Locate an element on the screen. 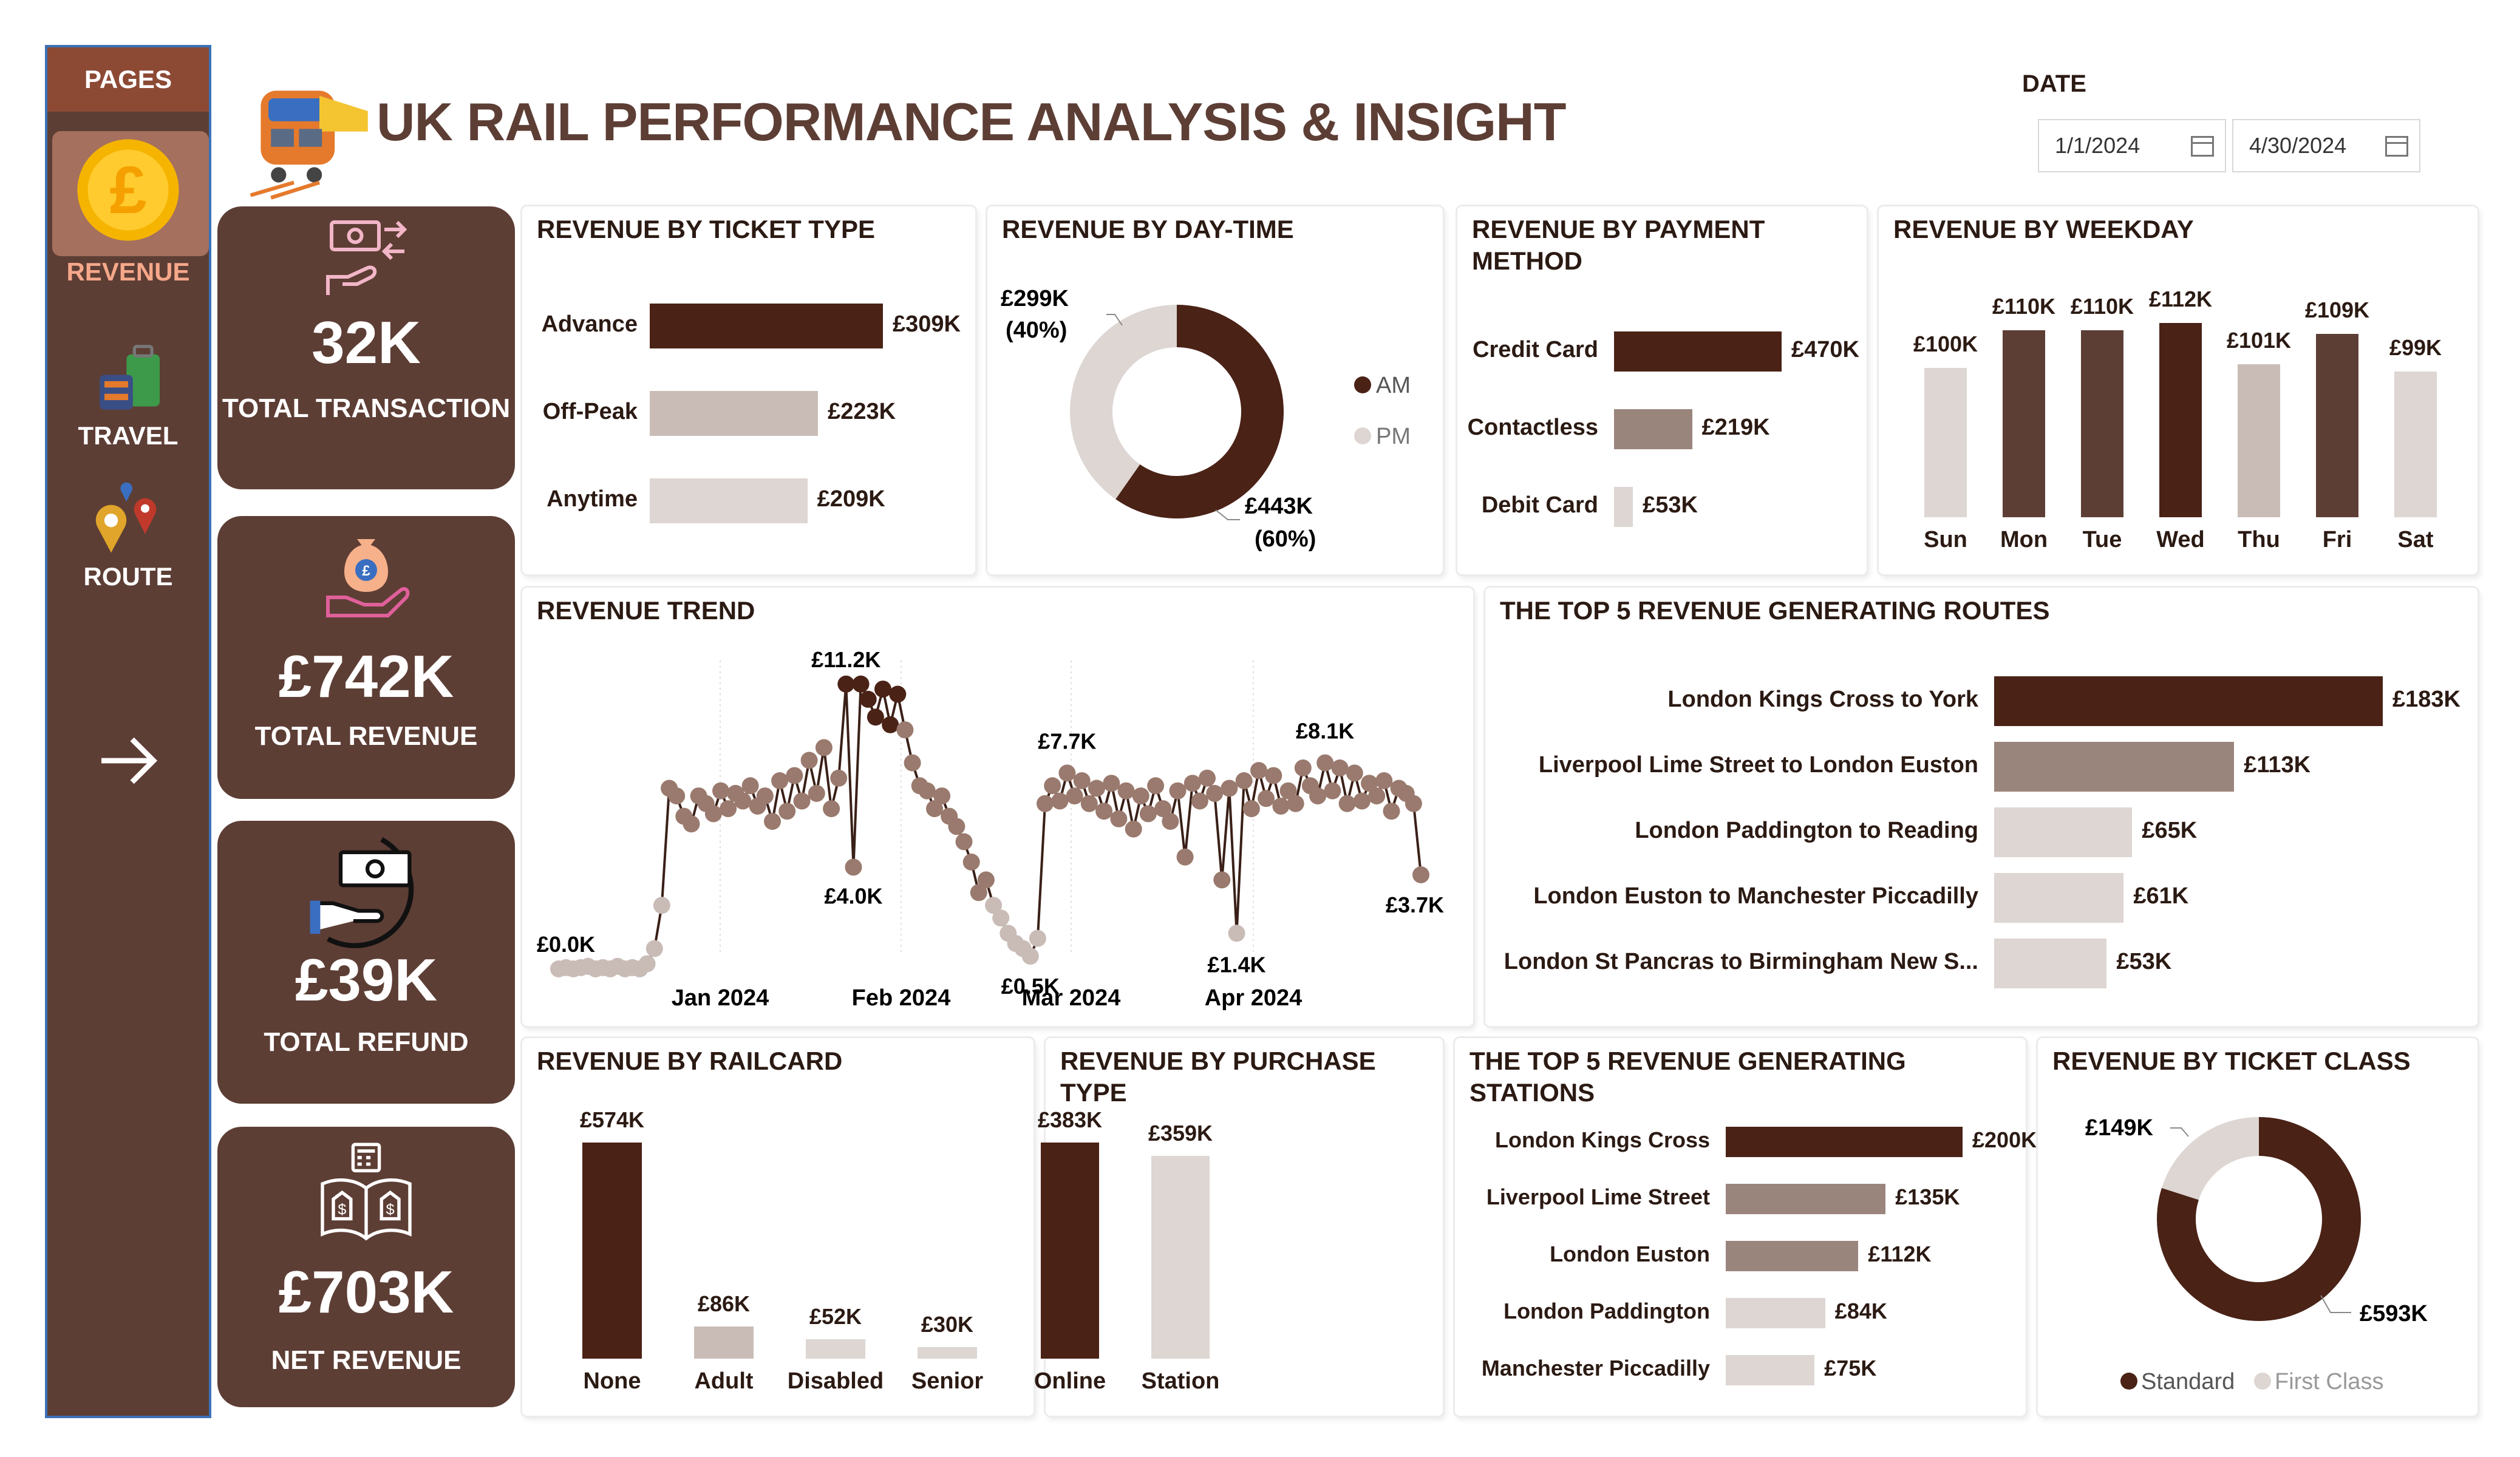  panel-title: REVENUE BY TICKET TYPE is located at coordinates (706, 229).